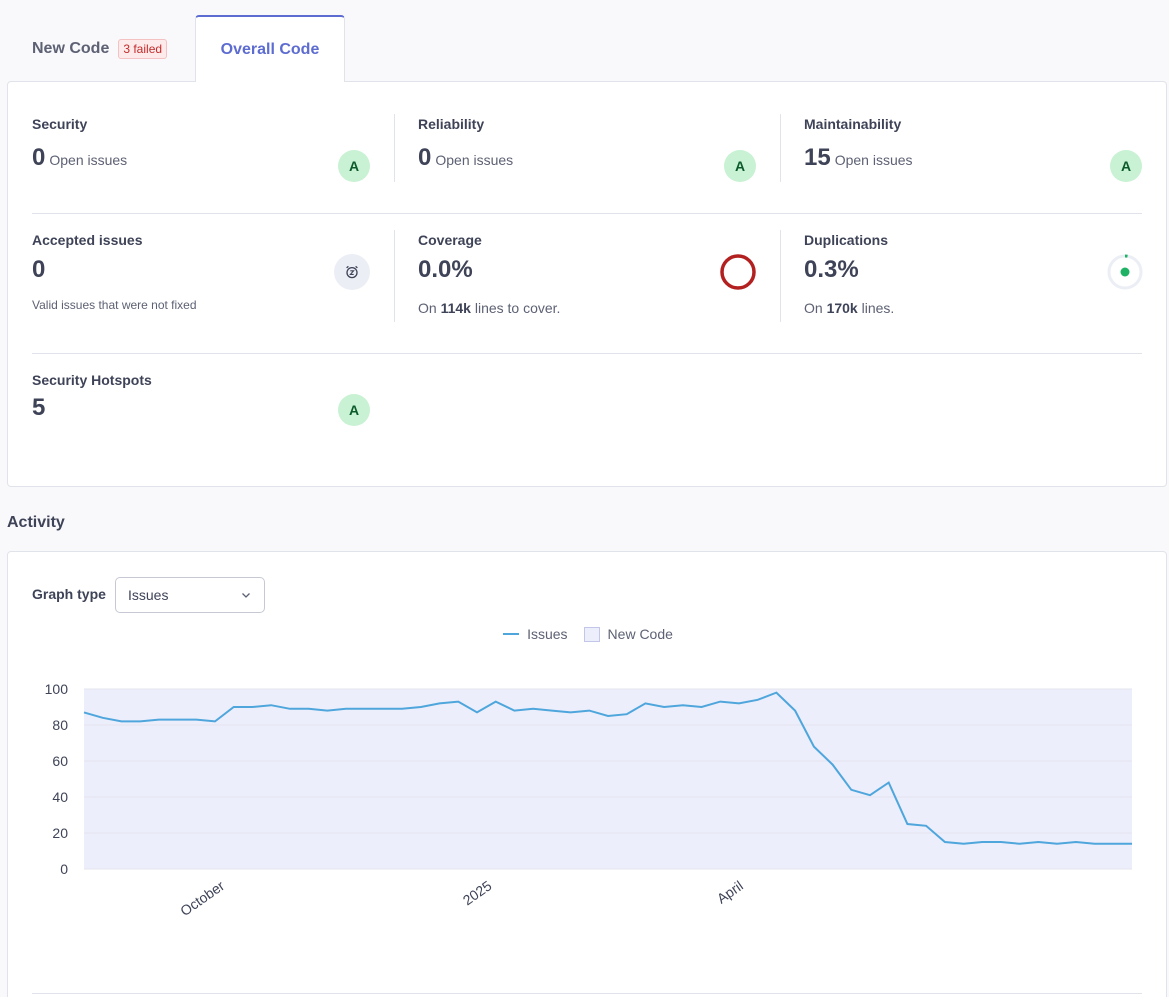 The image size is (1169, 997). Describe the element at coordinates (587, 274) in the screenshot. I see `coverage-metric: Coverage 0.0% On 114k lines to cover.` at that location.